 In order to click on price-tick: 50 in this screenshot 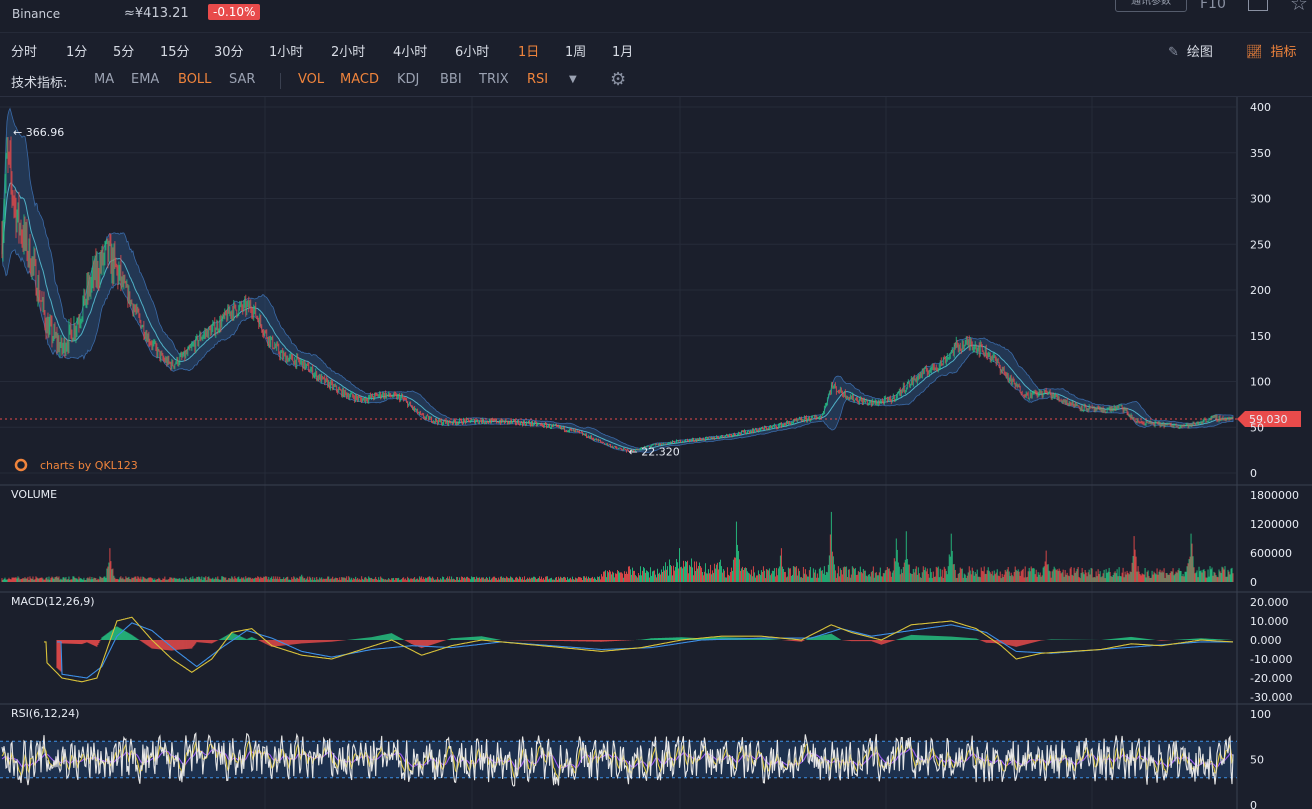, I will do `click(1257, 427)`.